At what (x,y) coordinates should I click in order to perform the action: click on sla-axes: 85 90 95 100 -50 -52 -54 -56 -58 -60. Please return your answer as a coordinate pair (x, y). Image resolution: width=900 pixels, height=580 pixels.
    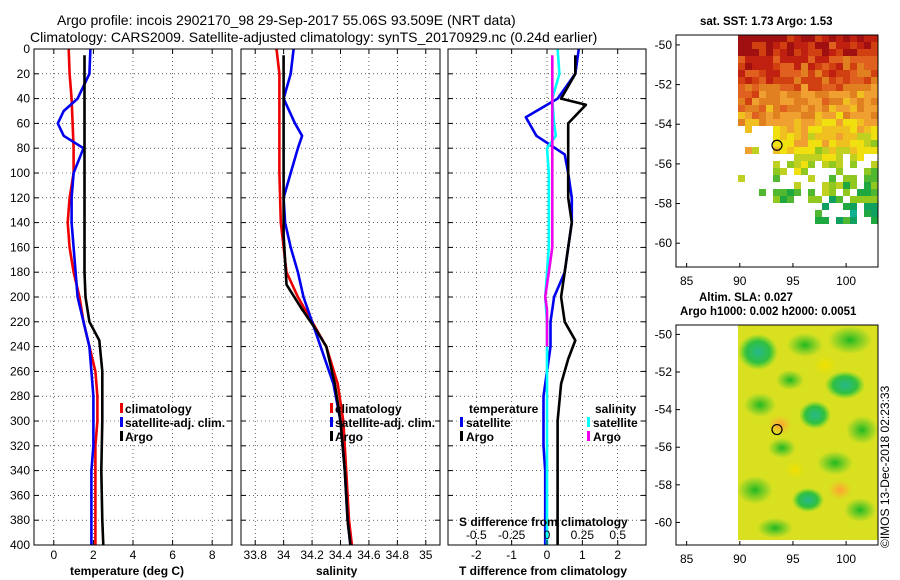
    Looking at the image, I should click on (756, 446).